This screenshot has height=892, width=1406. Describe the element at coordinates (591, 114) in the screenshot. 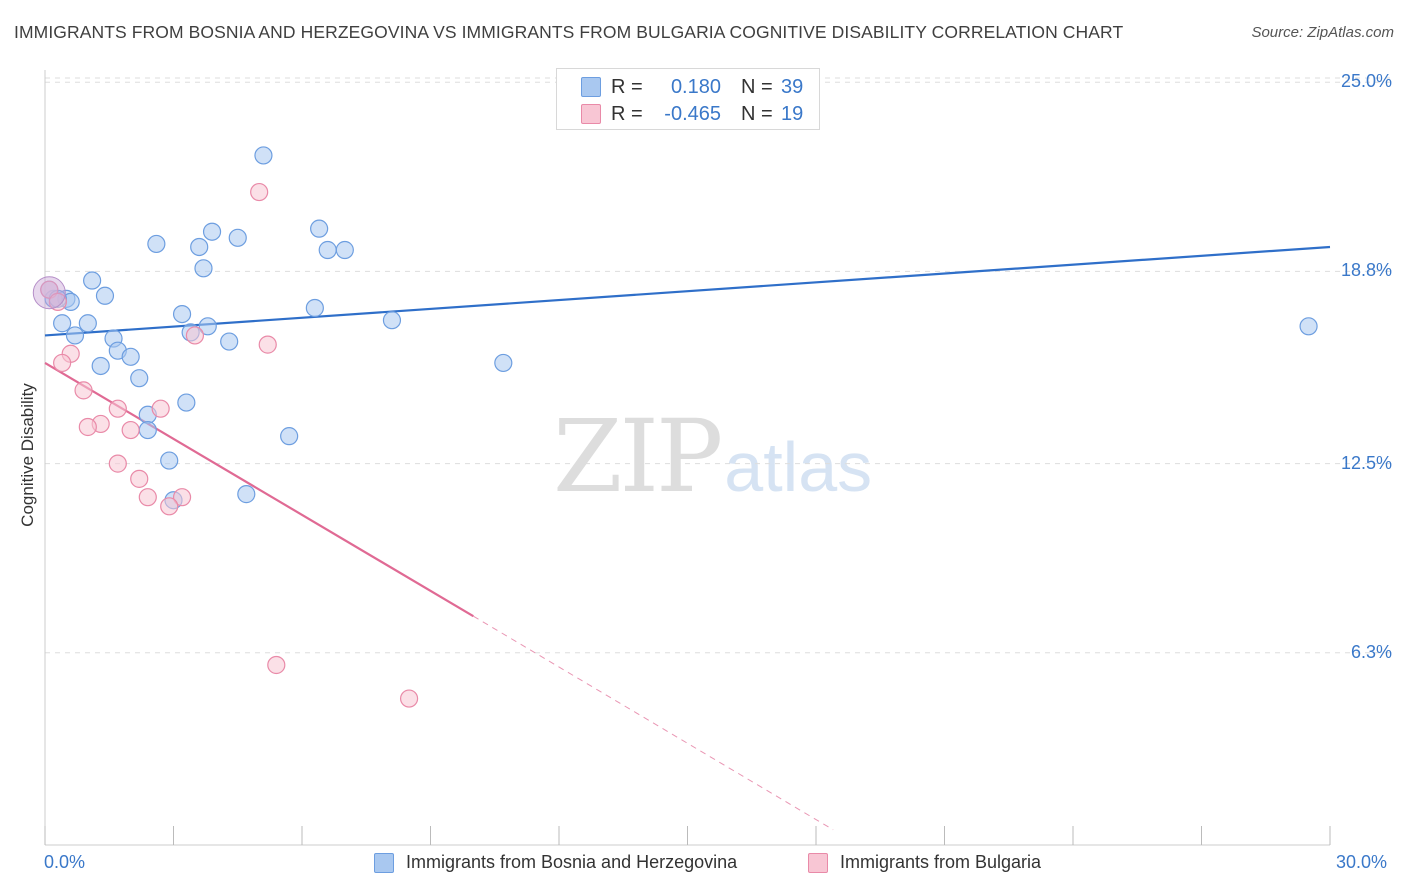

I see `legend-swatch-bulgaria` at that location.